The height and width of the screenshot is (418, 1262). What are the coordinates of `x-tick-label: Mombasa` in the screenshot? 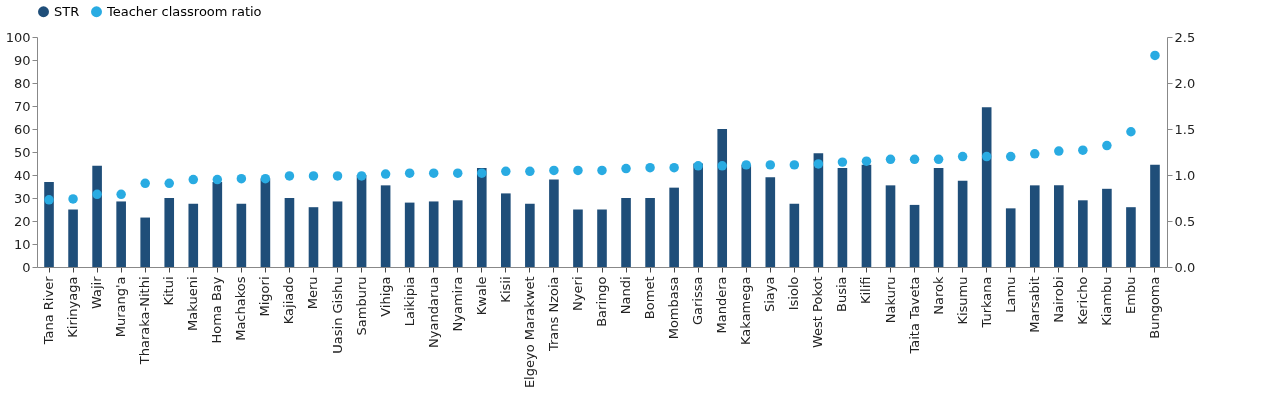 It's located at (674, 308).